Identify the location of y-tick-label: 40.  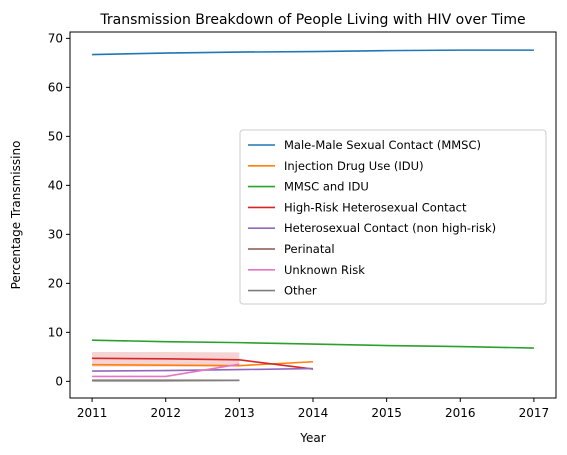
(55, 185).